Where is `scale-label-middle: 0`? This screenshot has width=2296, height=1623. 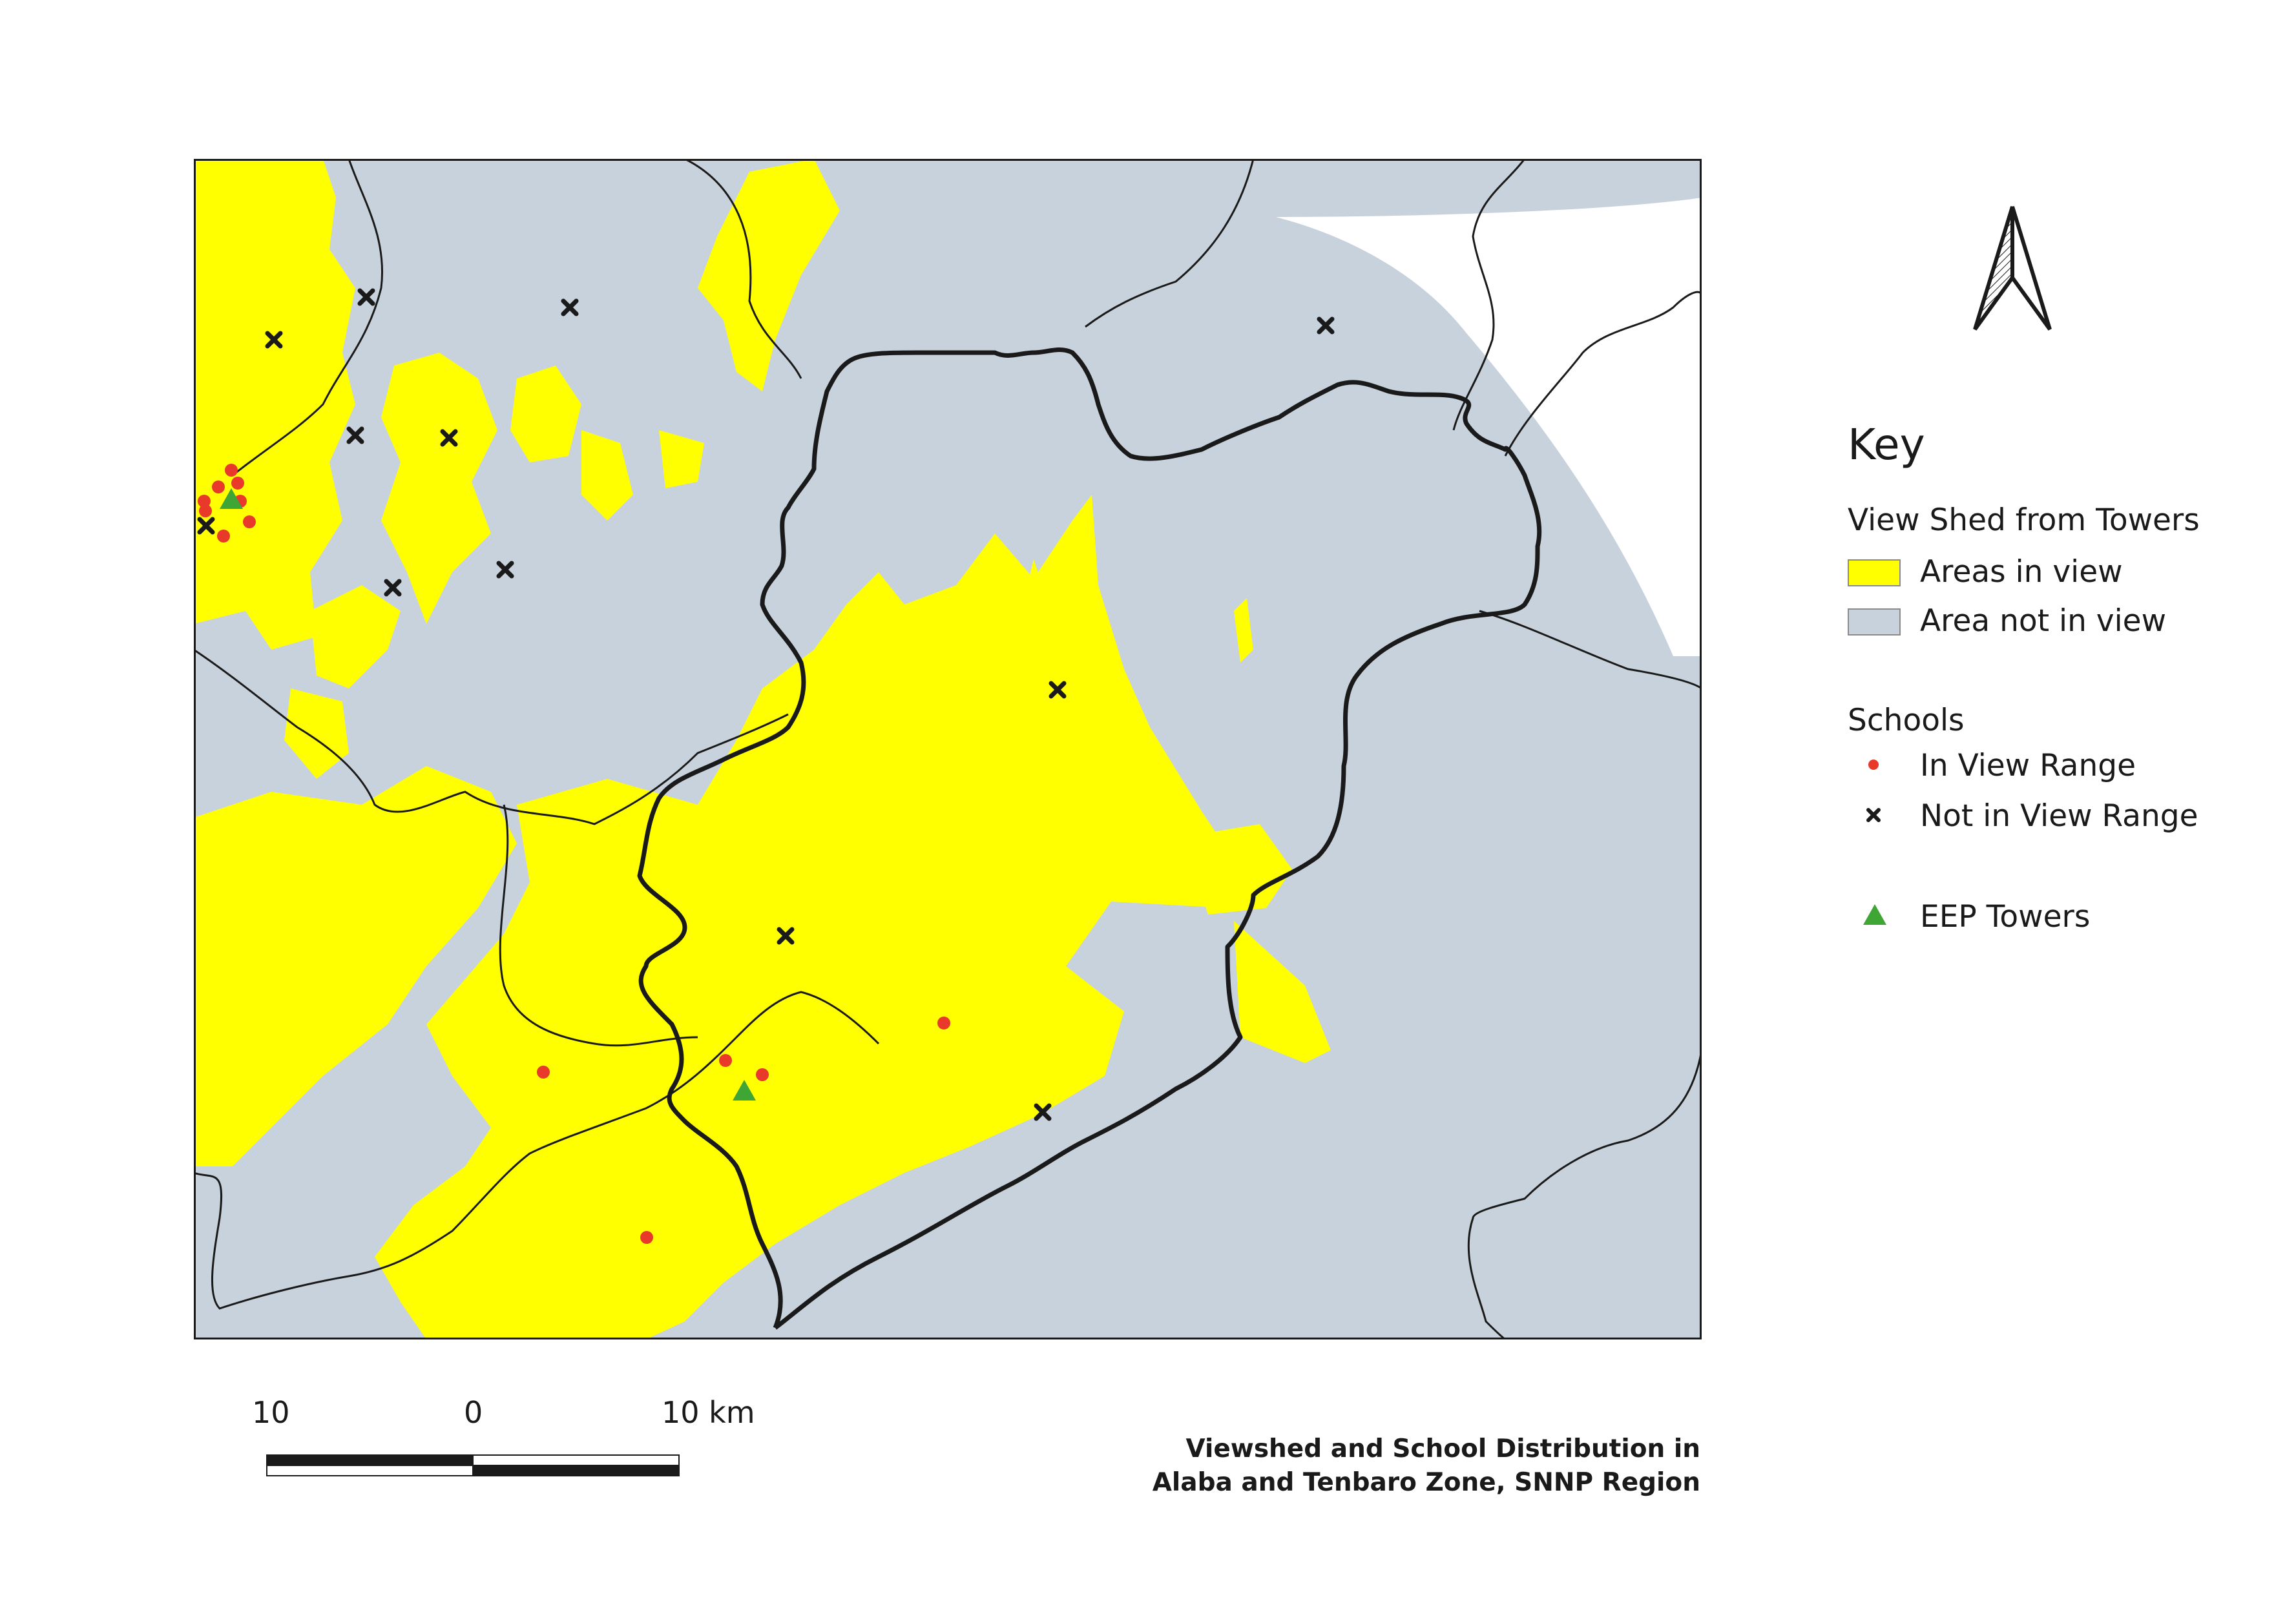 scale-label-middle: 0 is located at coordinates (474, 1412).